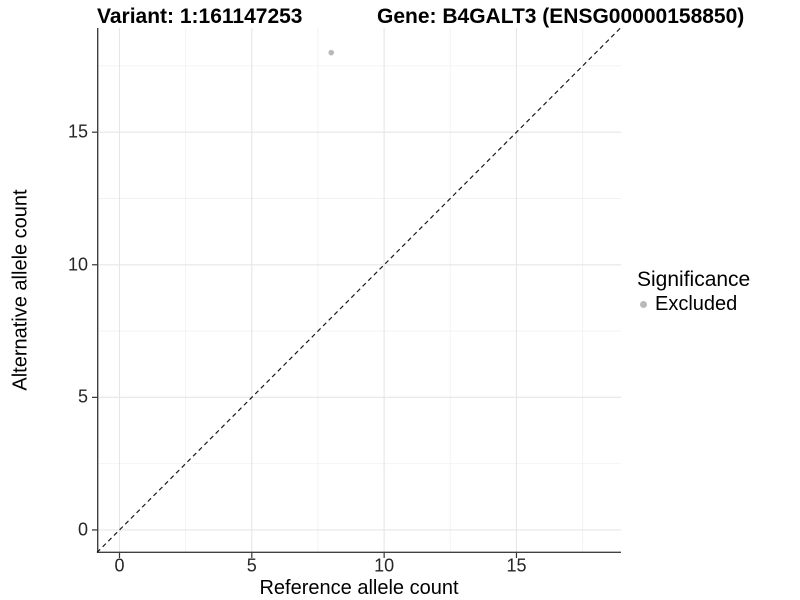 The width and height of the screenshot is (800, 600). I want to click on y-tick-label: 15, so click(77, 131).